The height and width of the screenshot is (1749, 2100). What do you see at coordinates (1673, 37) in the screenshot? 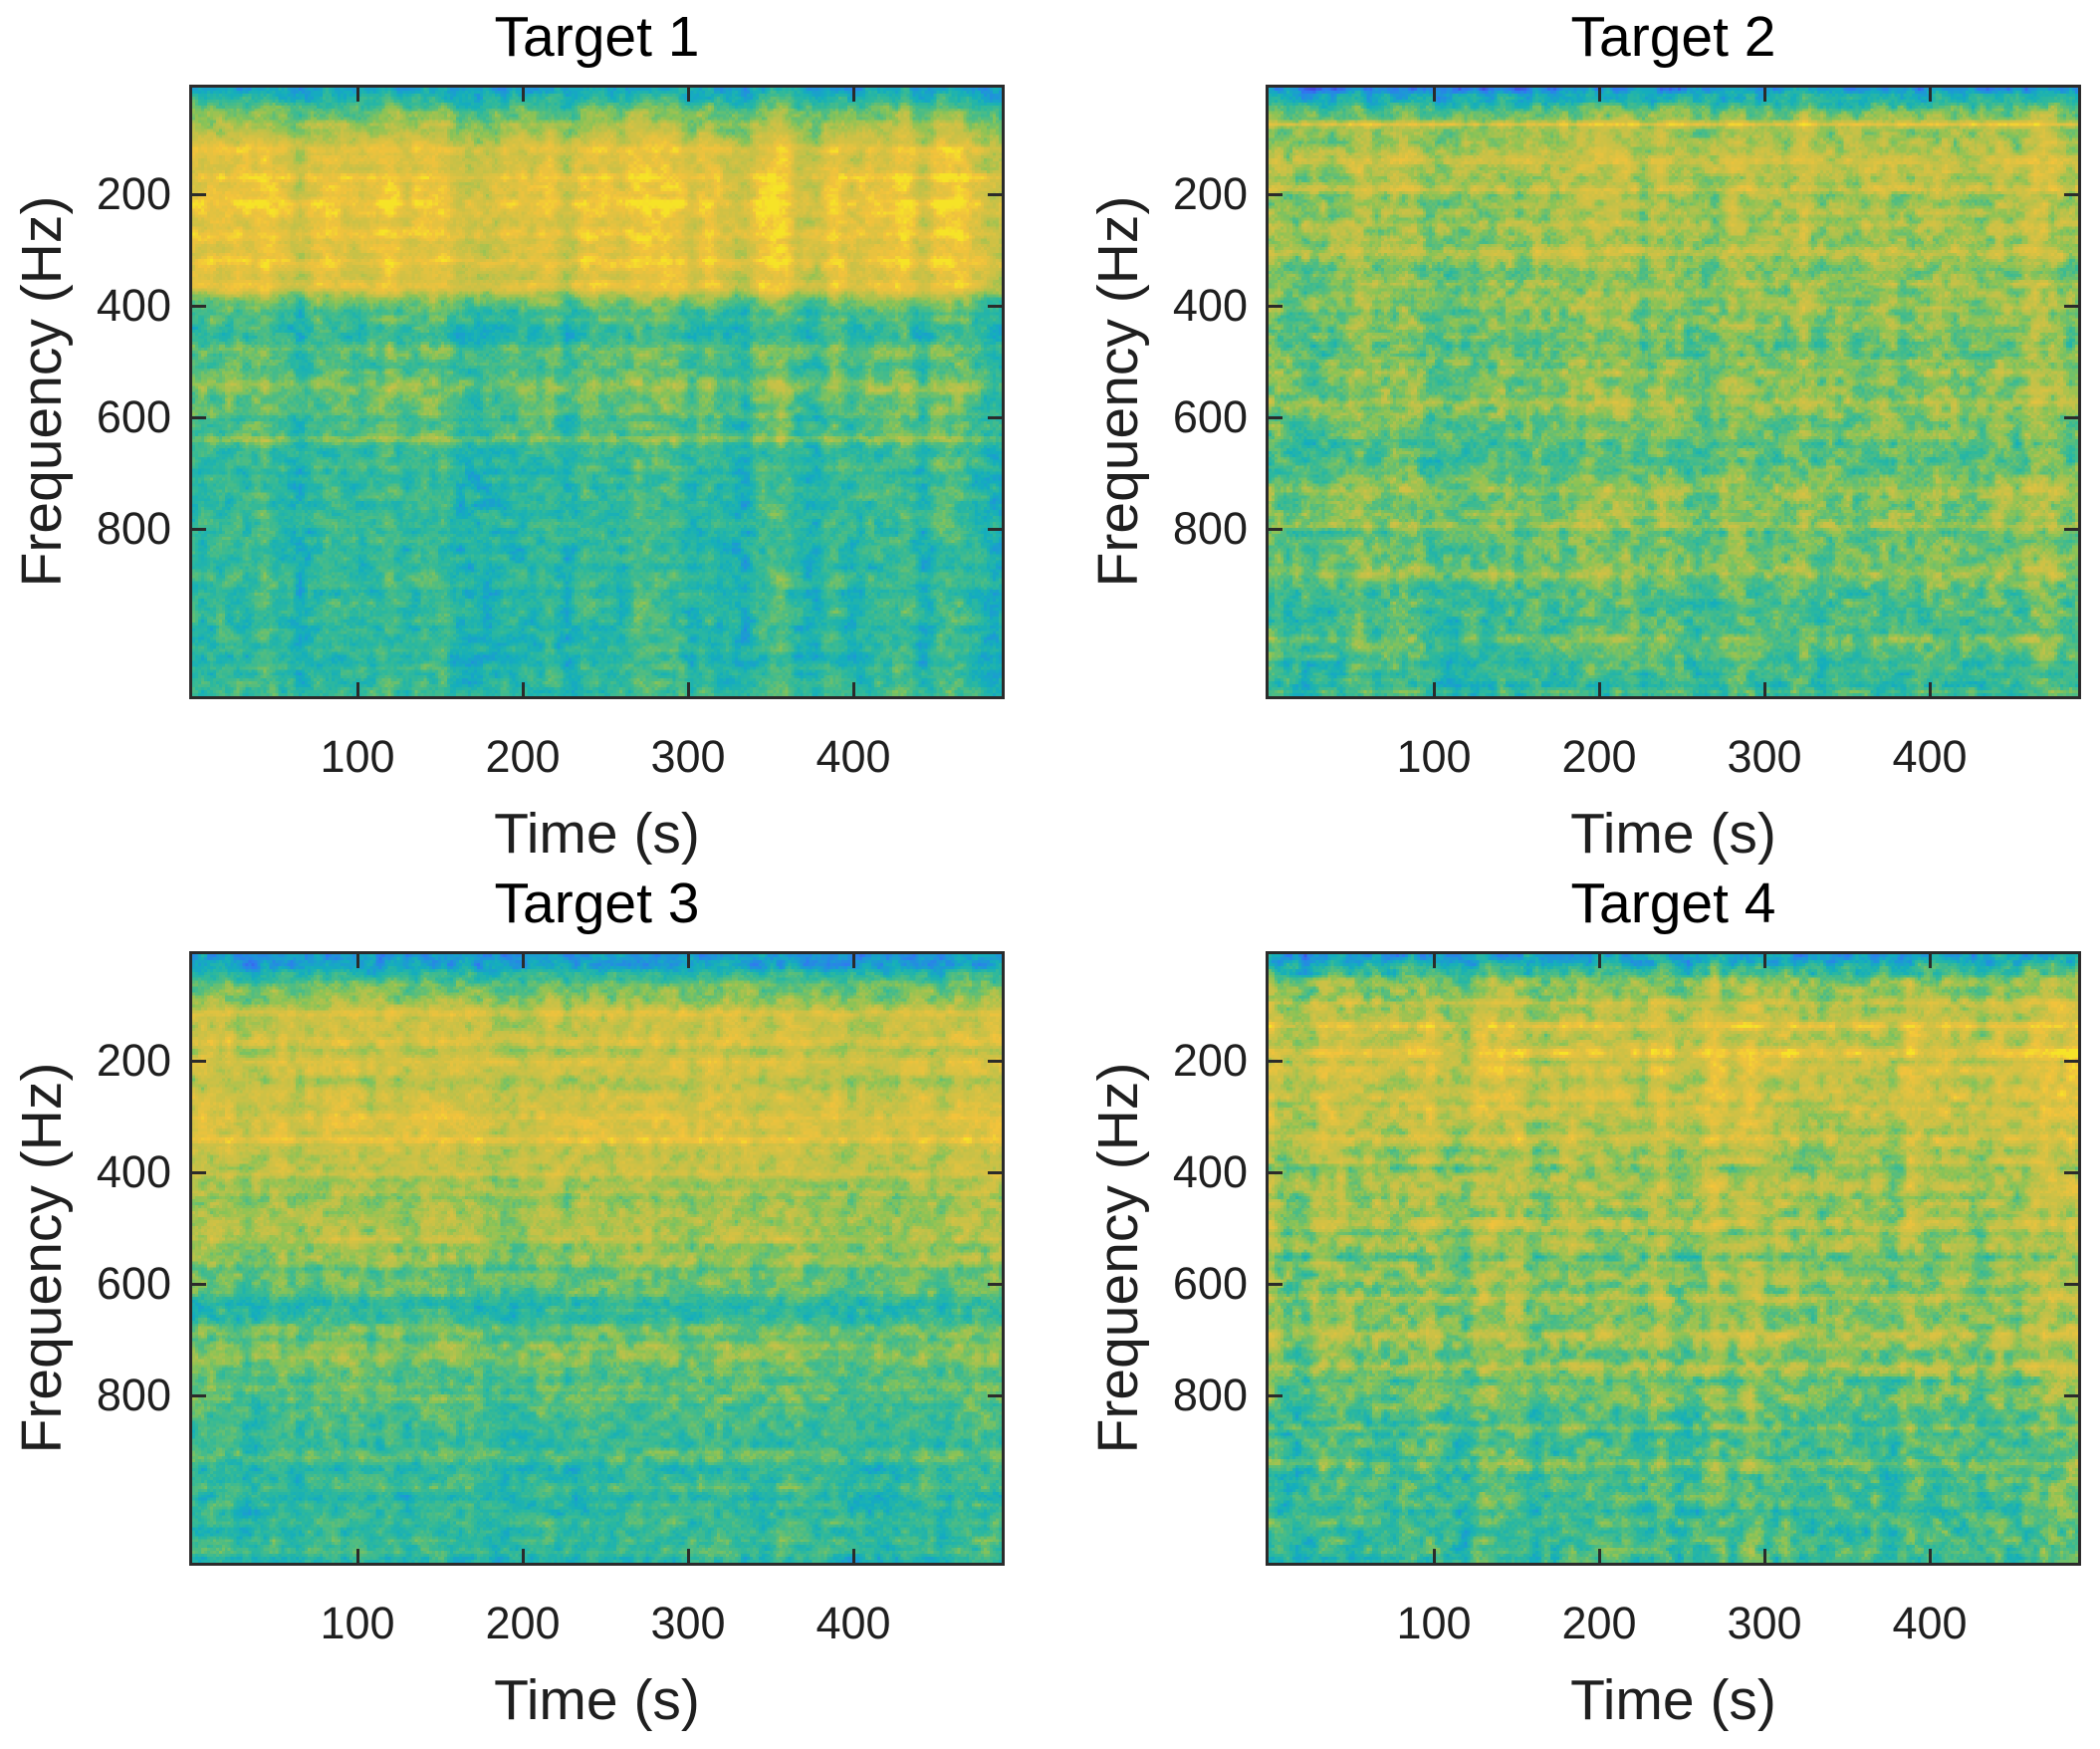
I see `panel-title: Target 2` at bounding box center [1673, 37].